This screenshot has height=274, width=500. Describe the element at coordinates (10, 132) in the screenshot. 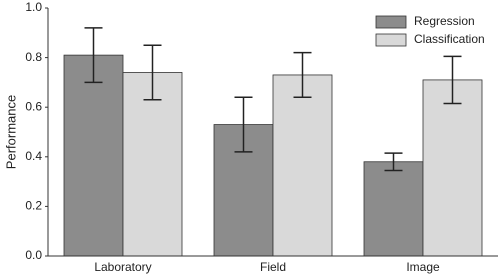

I see `y-axis-label: Performance` at that location.